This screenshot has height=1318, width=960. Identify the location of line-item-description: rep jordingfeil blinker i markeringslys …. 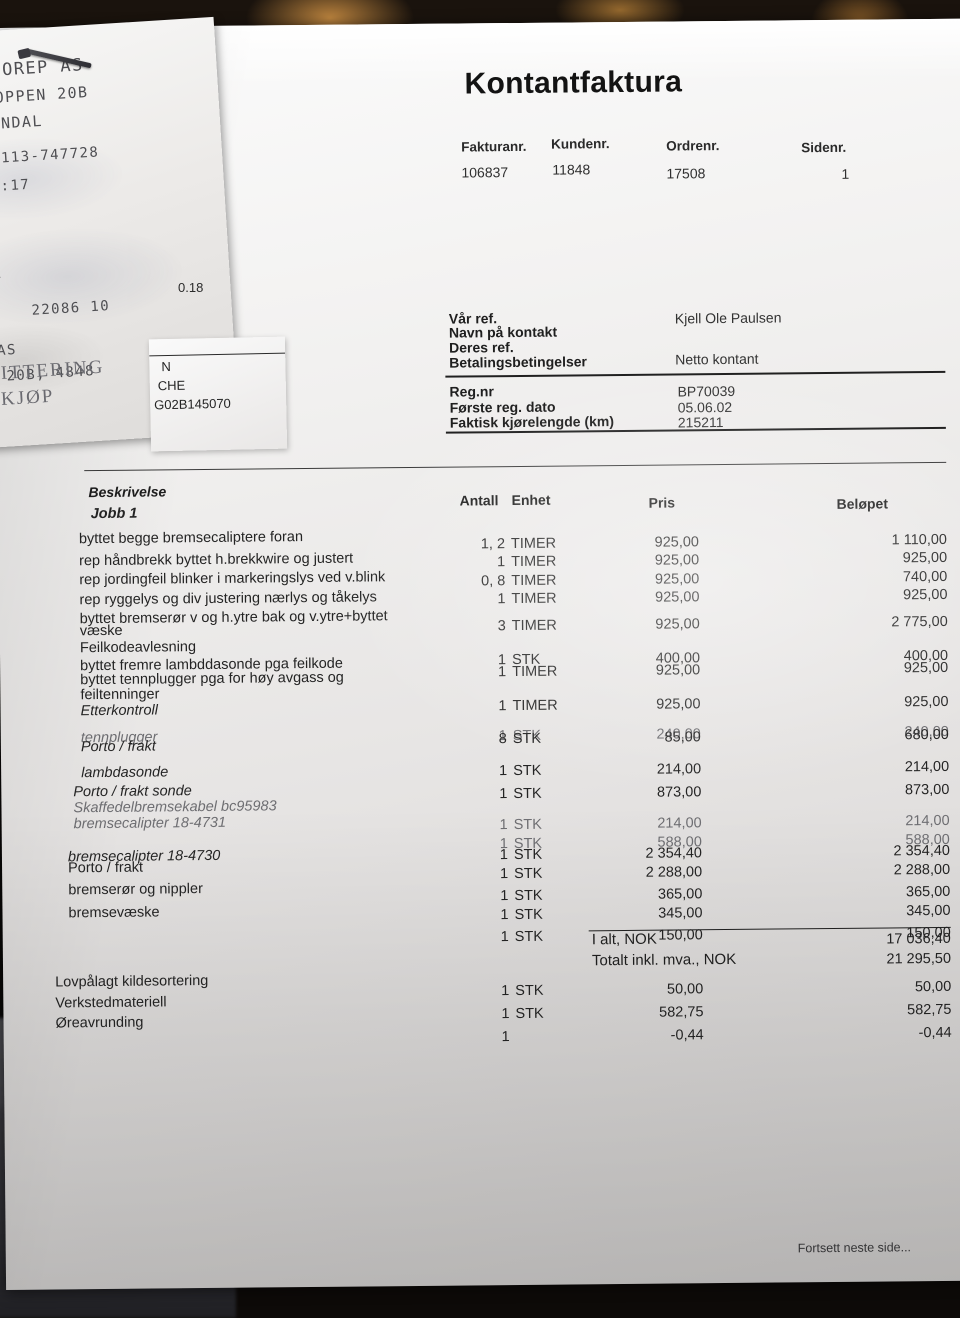
(232, 579).